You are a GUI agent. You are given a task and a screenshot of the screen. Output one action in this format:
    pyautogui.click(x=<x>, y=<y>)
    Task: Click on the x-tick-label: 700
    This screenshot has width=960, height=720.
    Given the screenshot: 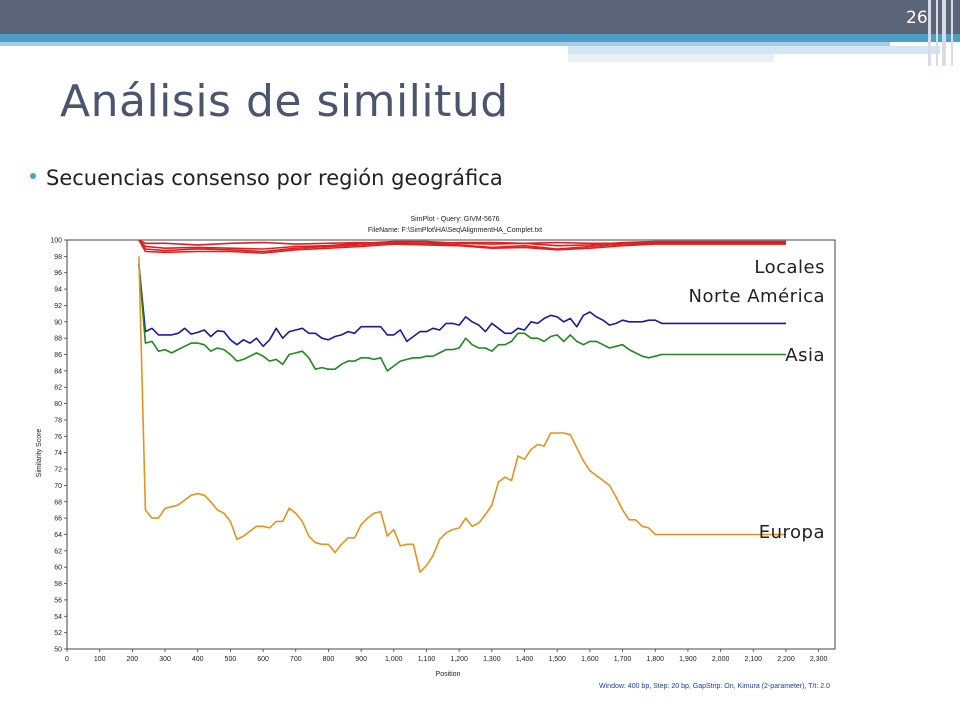 What is the action you would take?
    pyautogui.click(x=296, y=659)
    